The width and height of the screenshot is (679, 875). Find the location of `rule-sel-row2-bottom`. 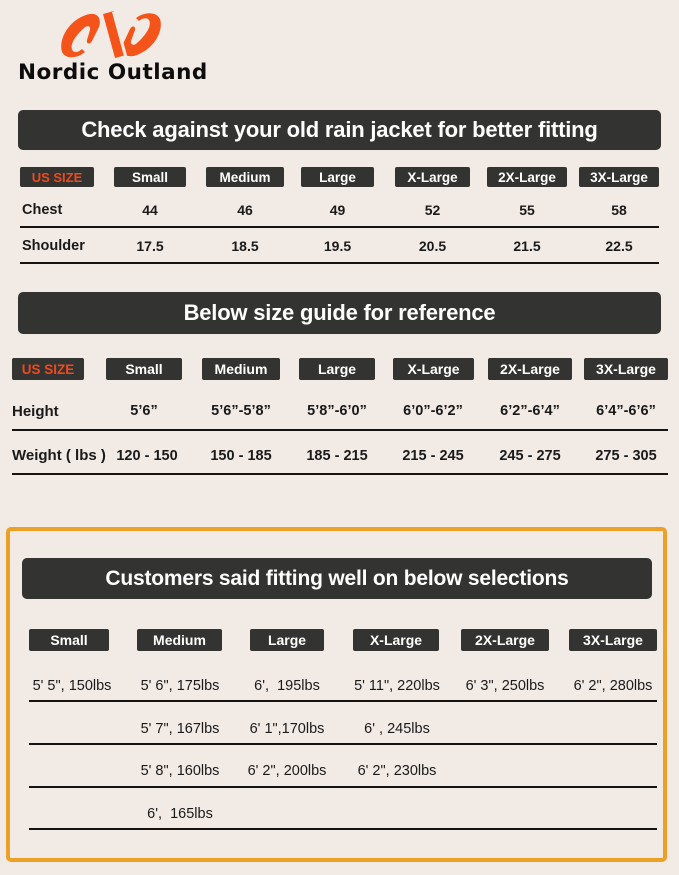

rule-sel-row2-bottom is located at coordinates (343, 744).